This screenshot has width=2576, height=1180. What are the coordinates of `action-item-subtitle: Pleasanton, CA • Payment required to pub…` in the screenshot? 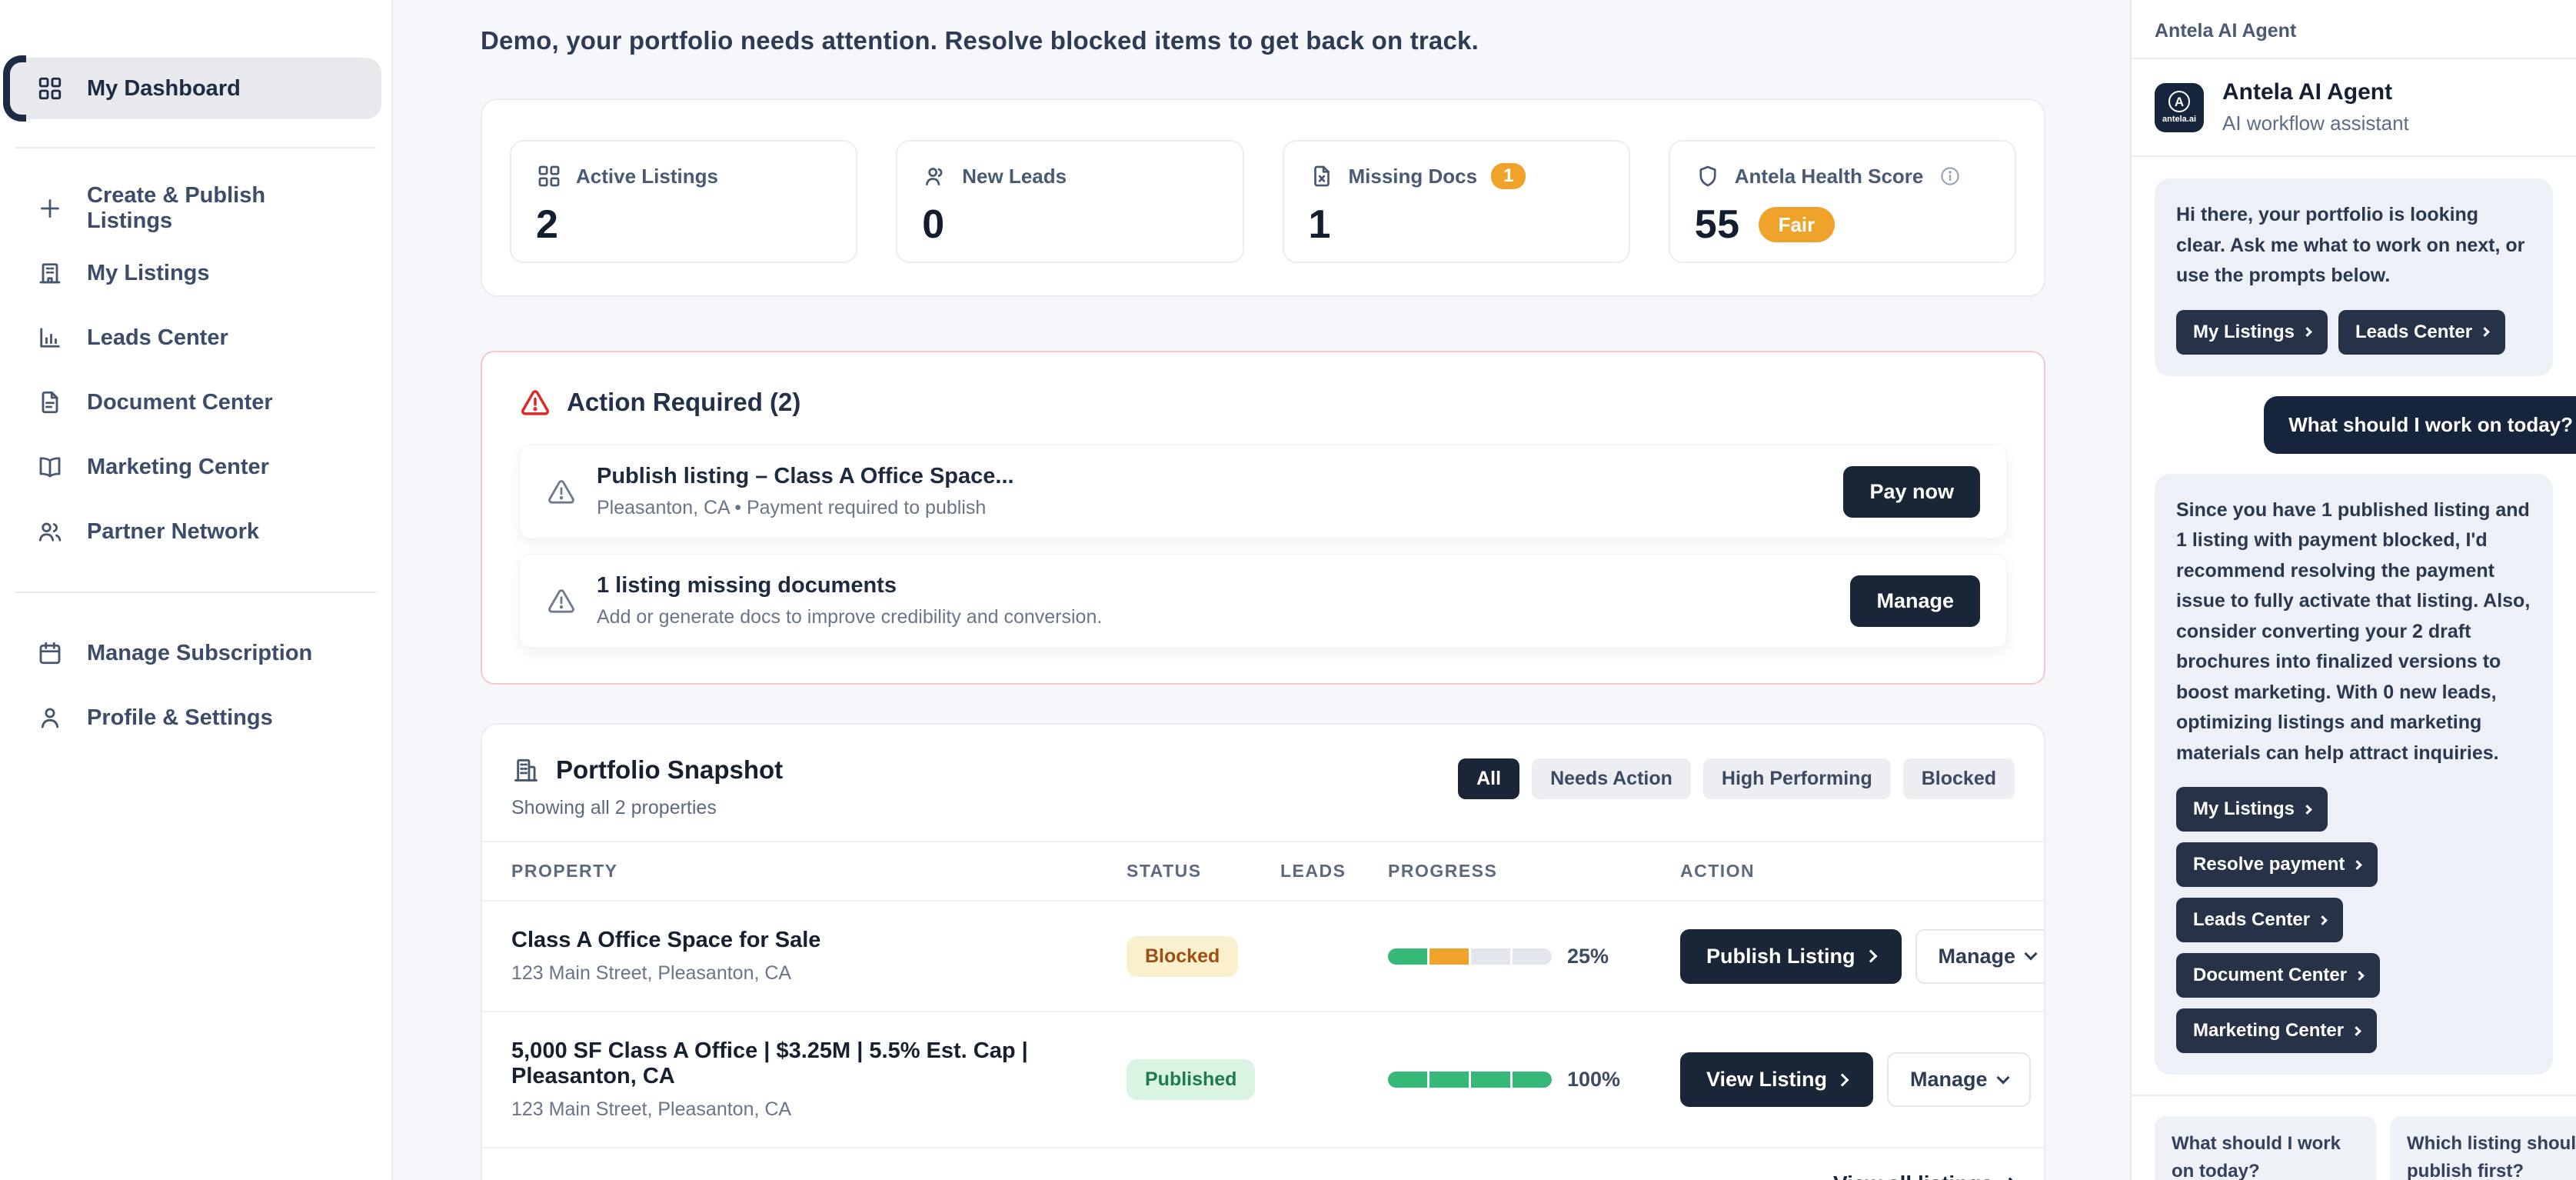 It's located at (792, 507).